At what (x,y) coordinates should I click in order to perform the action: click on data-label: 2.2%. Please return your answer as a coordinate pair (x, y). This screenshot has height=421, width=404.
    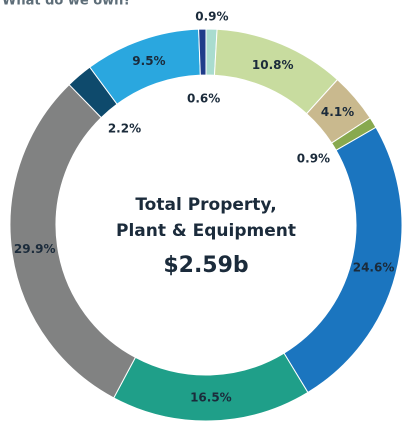
    Looking at the image, I should click on (124, 128).